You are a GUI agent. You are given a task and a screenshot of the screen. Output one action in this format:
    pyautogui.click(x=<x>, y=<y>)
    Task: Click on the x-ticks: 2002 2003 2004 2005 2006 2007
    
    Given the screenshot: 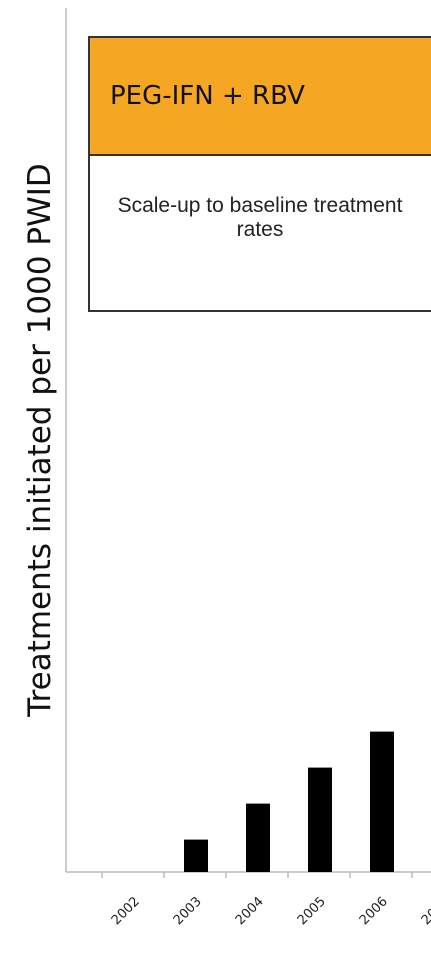 What is the action you would take?
    pyautogui.click(x=266, y=900)
    